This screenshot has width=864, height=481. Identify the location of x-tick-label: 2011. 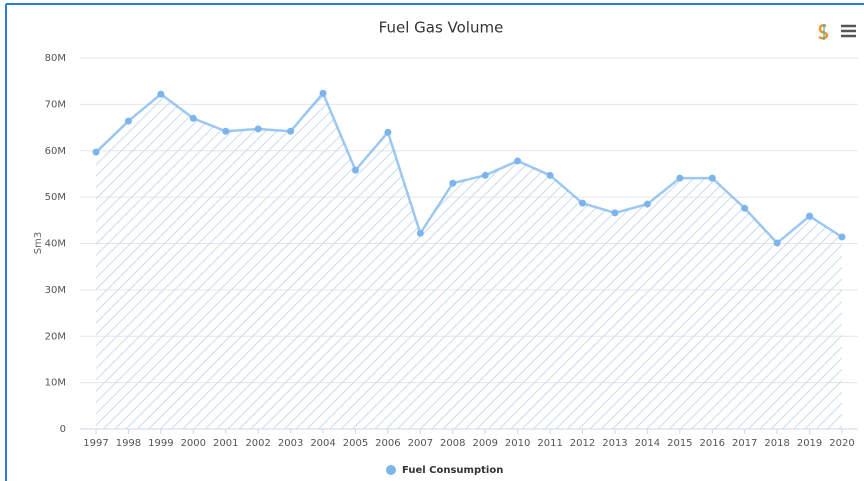
(549, 443).